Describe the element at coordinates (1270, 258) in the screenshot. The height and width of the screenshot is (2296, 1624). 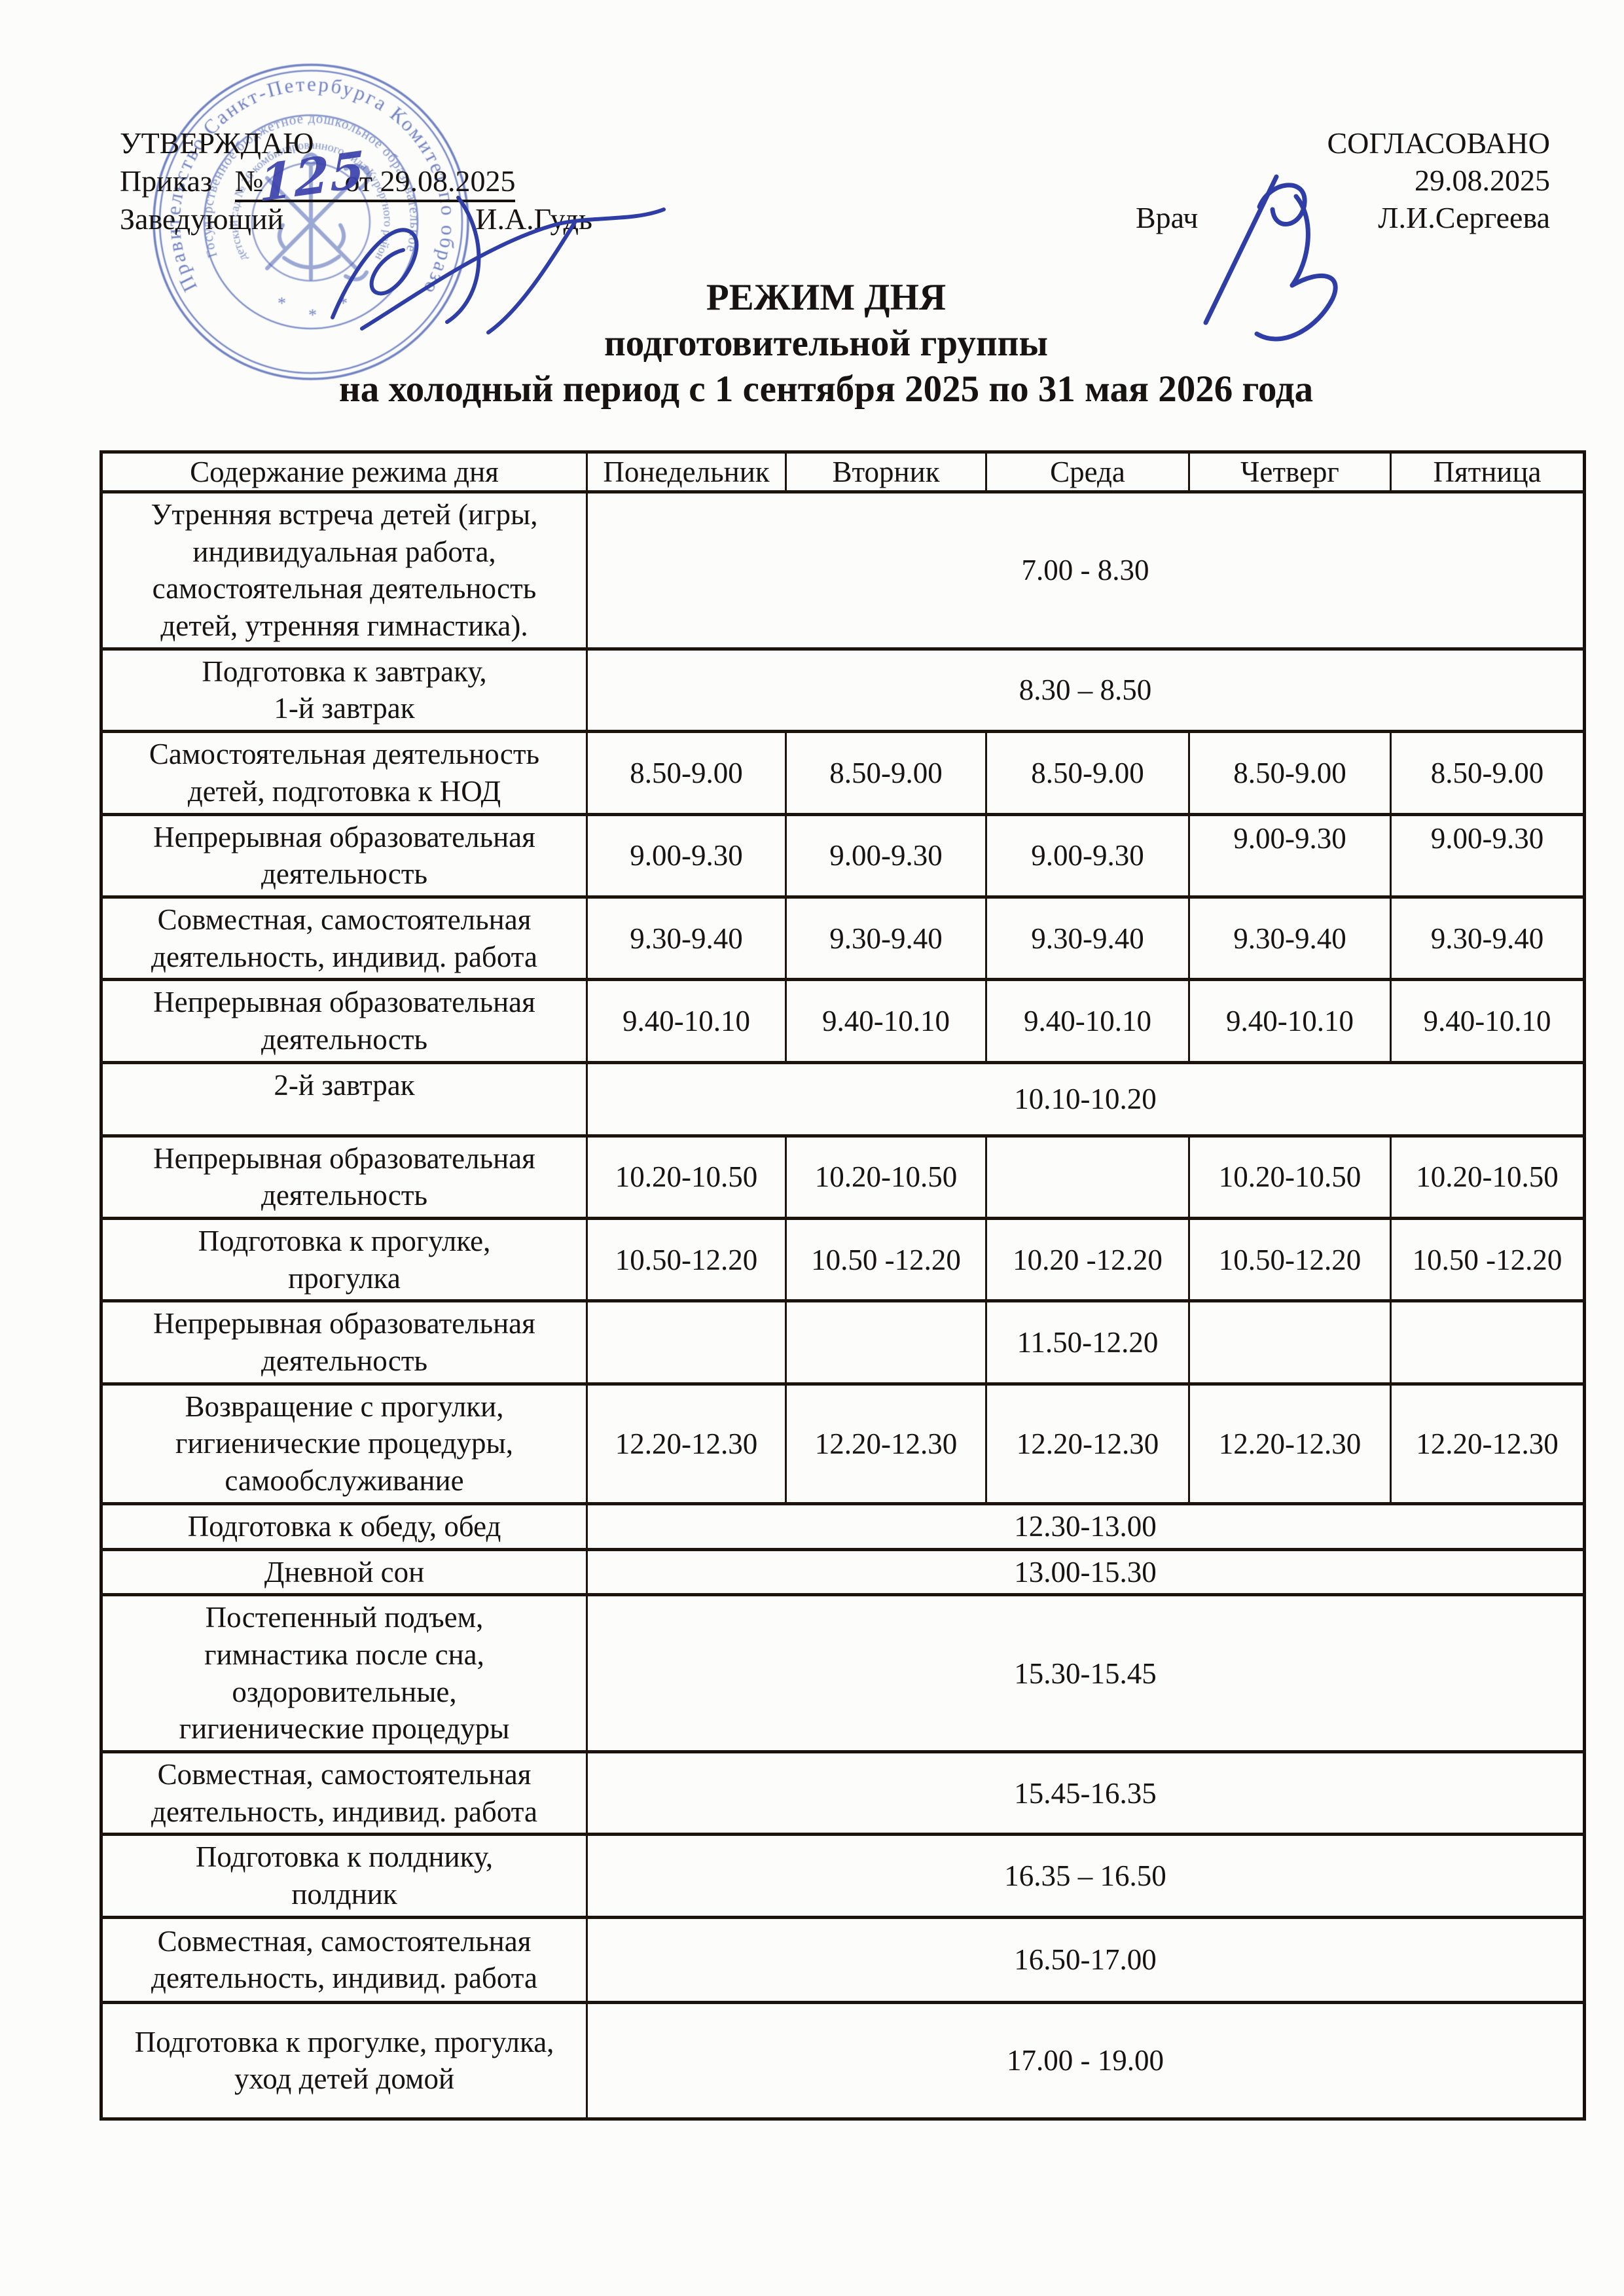
I see `doctor-signature-ink` at that location.